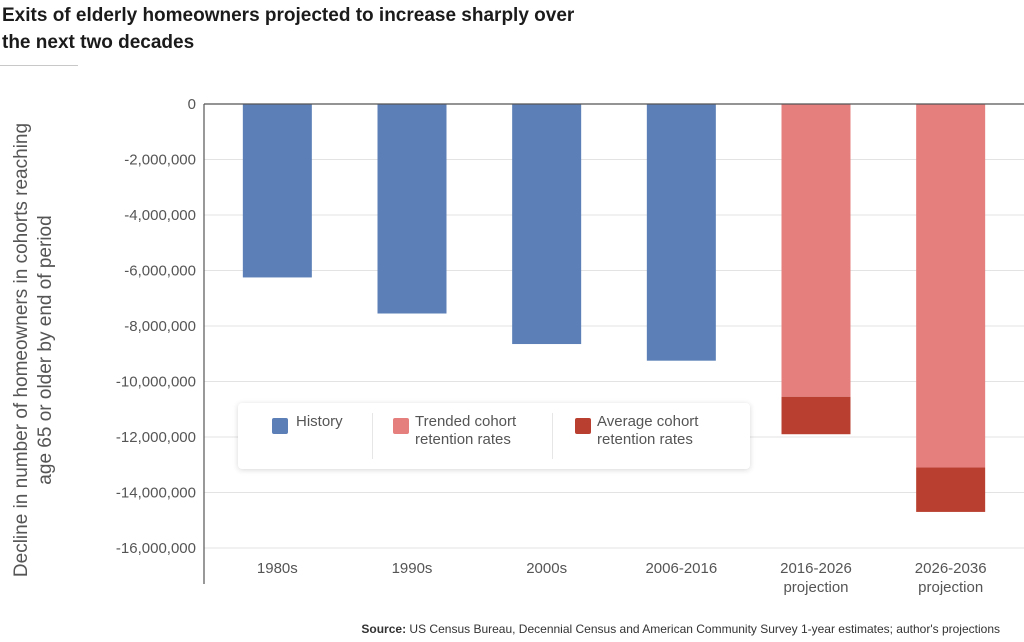  What do you see at coordinates (160, 271) in the screenshot?
I see `y-tick-label: -6,000,000` at bounding box center [160, 271].